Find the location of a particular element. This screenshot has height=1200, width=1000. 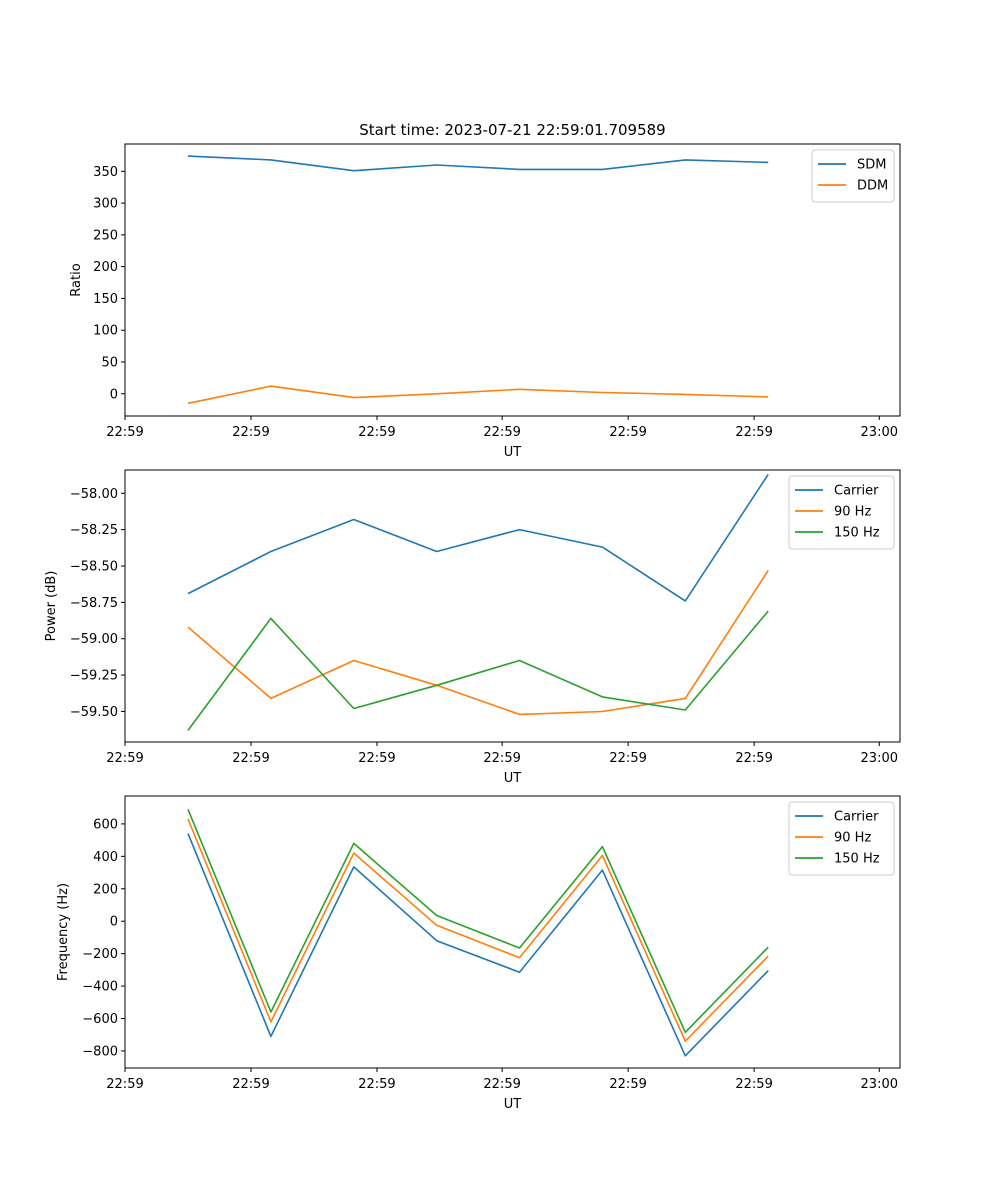

legend: SDM DDM is located at coordinates (853, 176).